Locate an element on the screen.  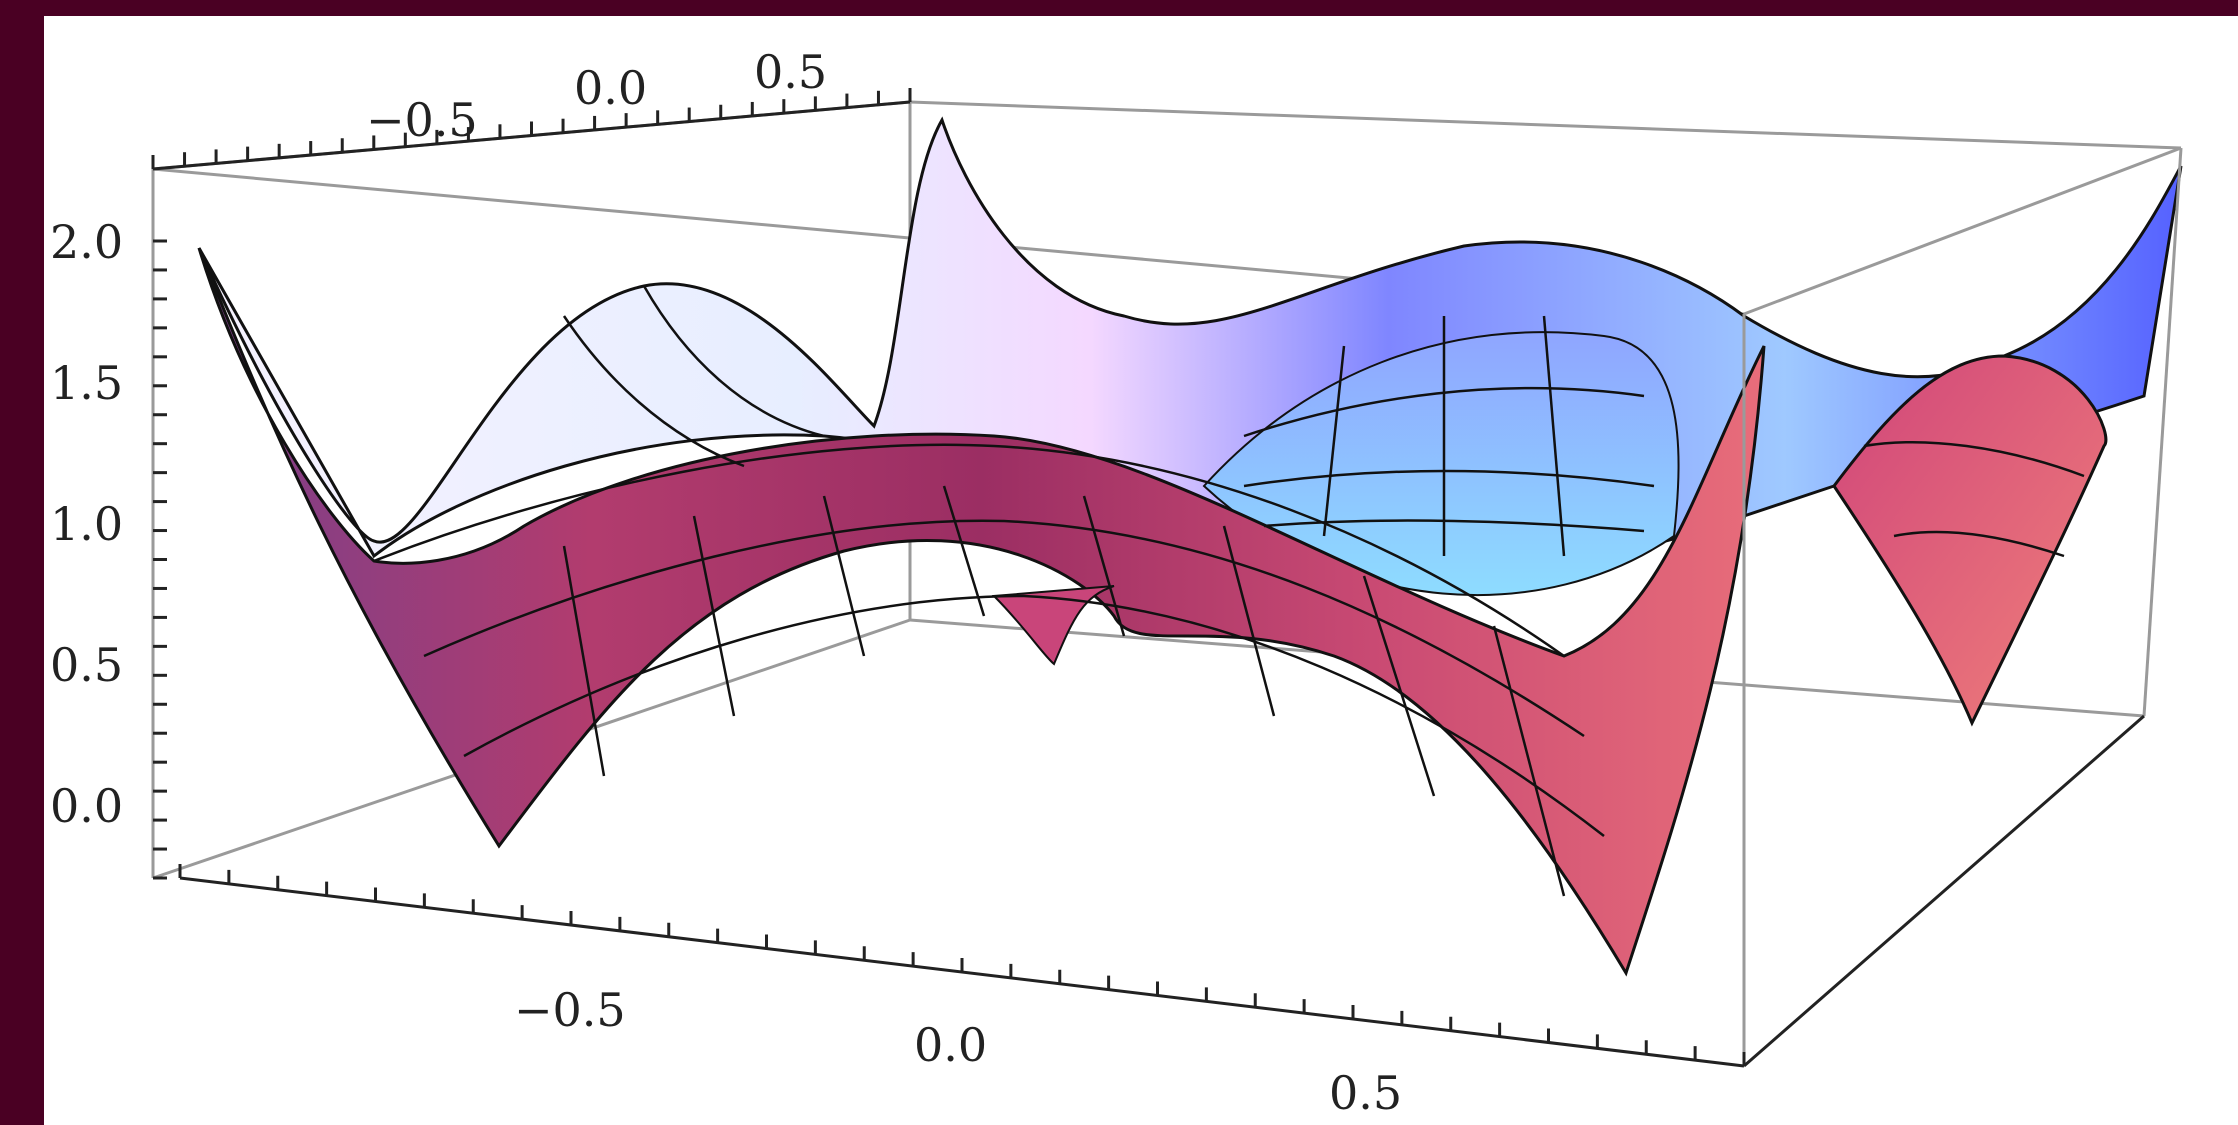
surface-right-lobe is located at coordinates (1970, 540).